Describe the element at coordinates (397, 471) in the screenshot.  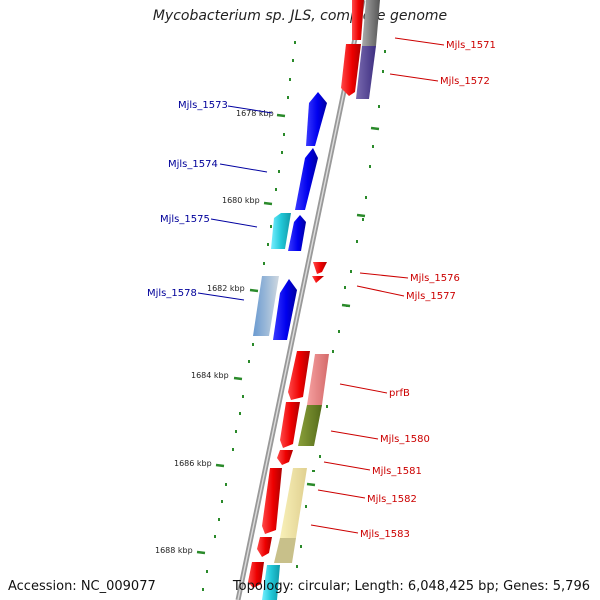
I see `gene-label: Mjls_1581` at that location.